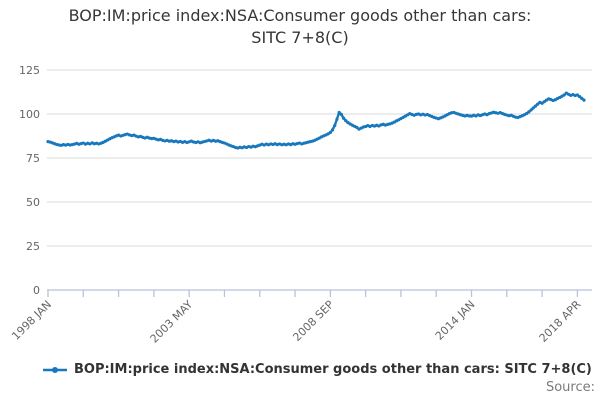 The image size is (600, 400). I want to click on page-title-line2: SITC 7+8(C), so click(300, 37).